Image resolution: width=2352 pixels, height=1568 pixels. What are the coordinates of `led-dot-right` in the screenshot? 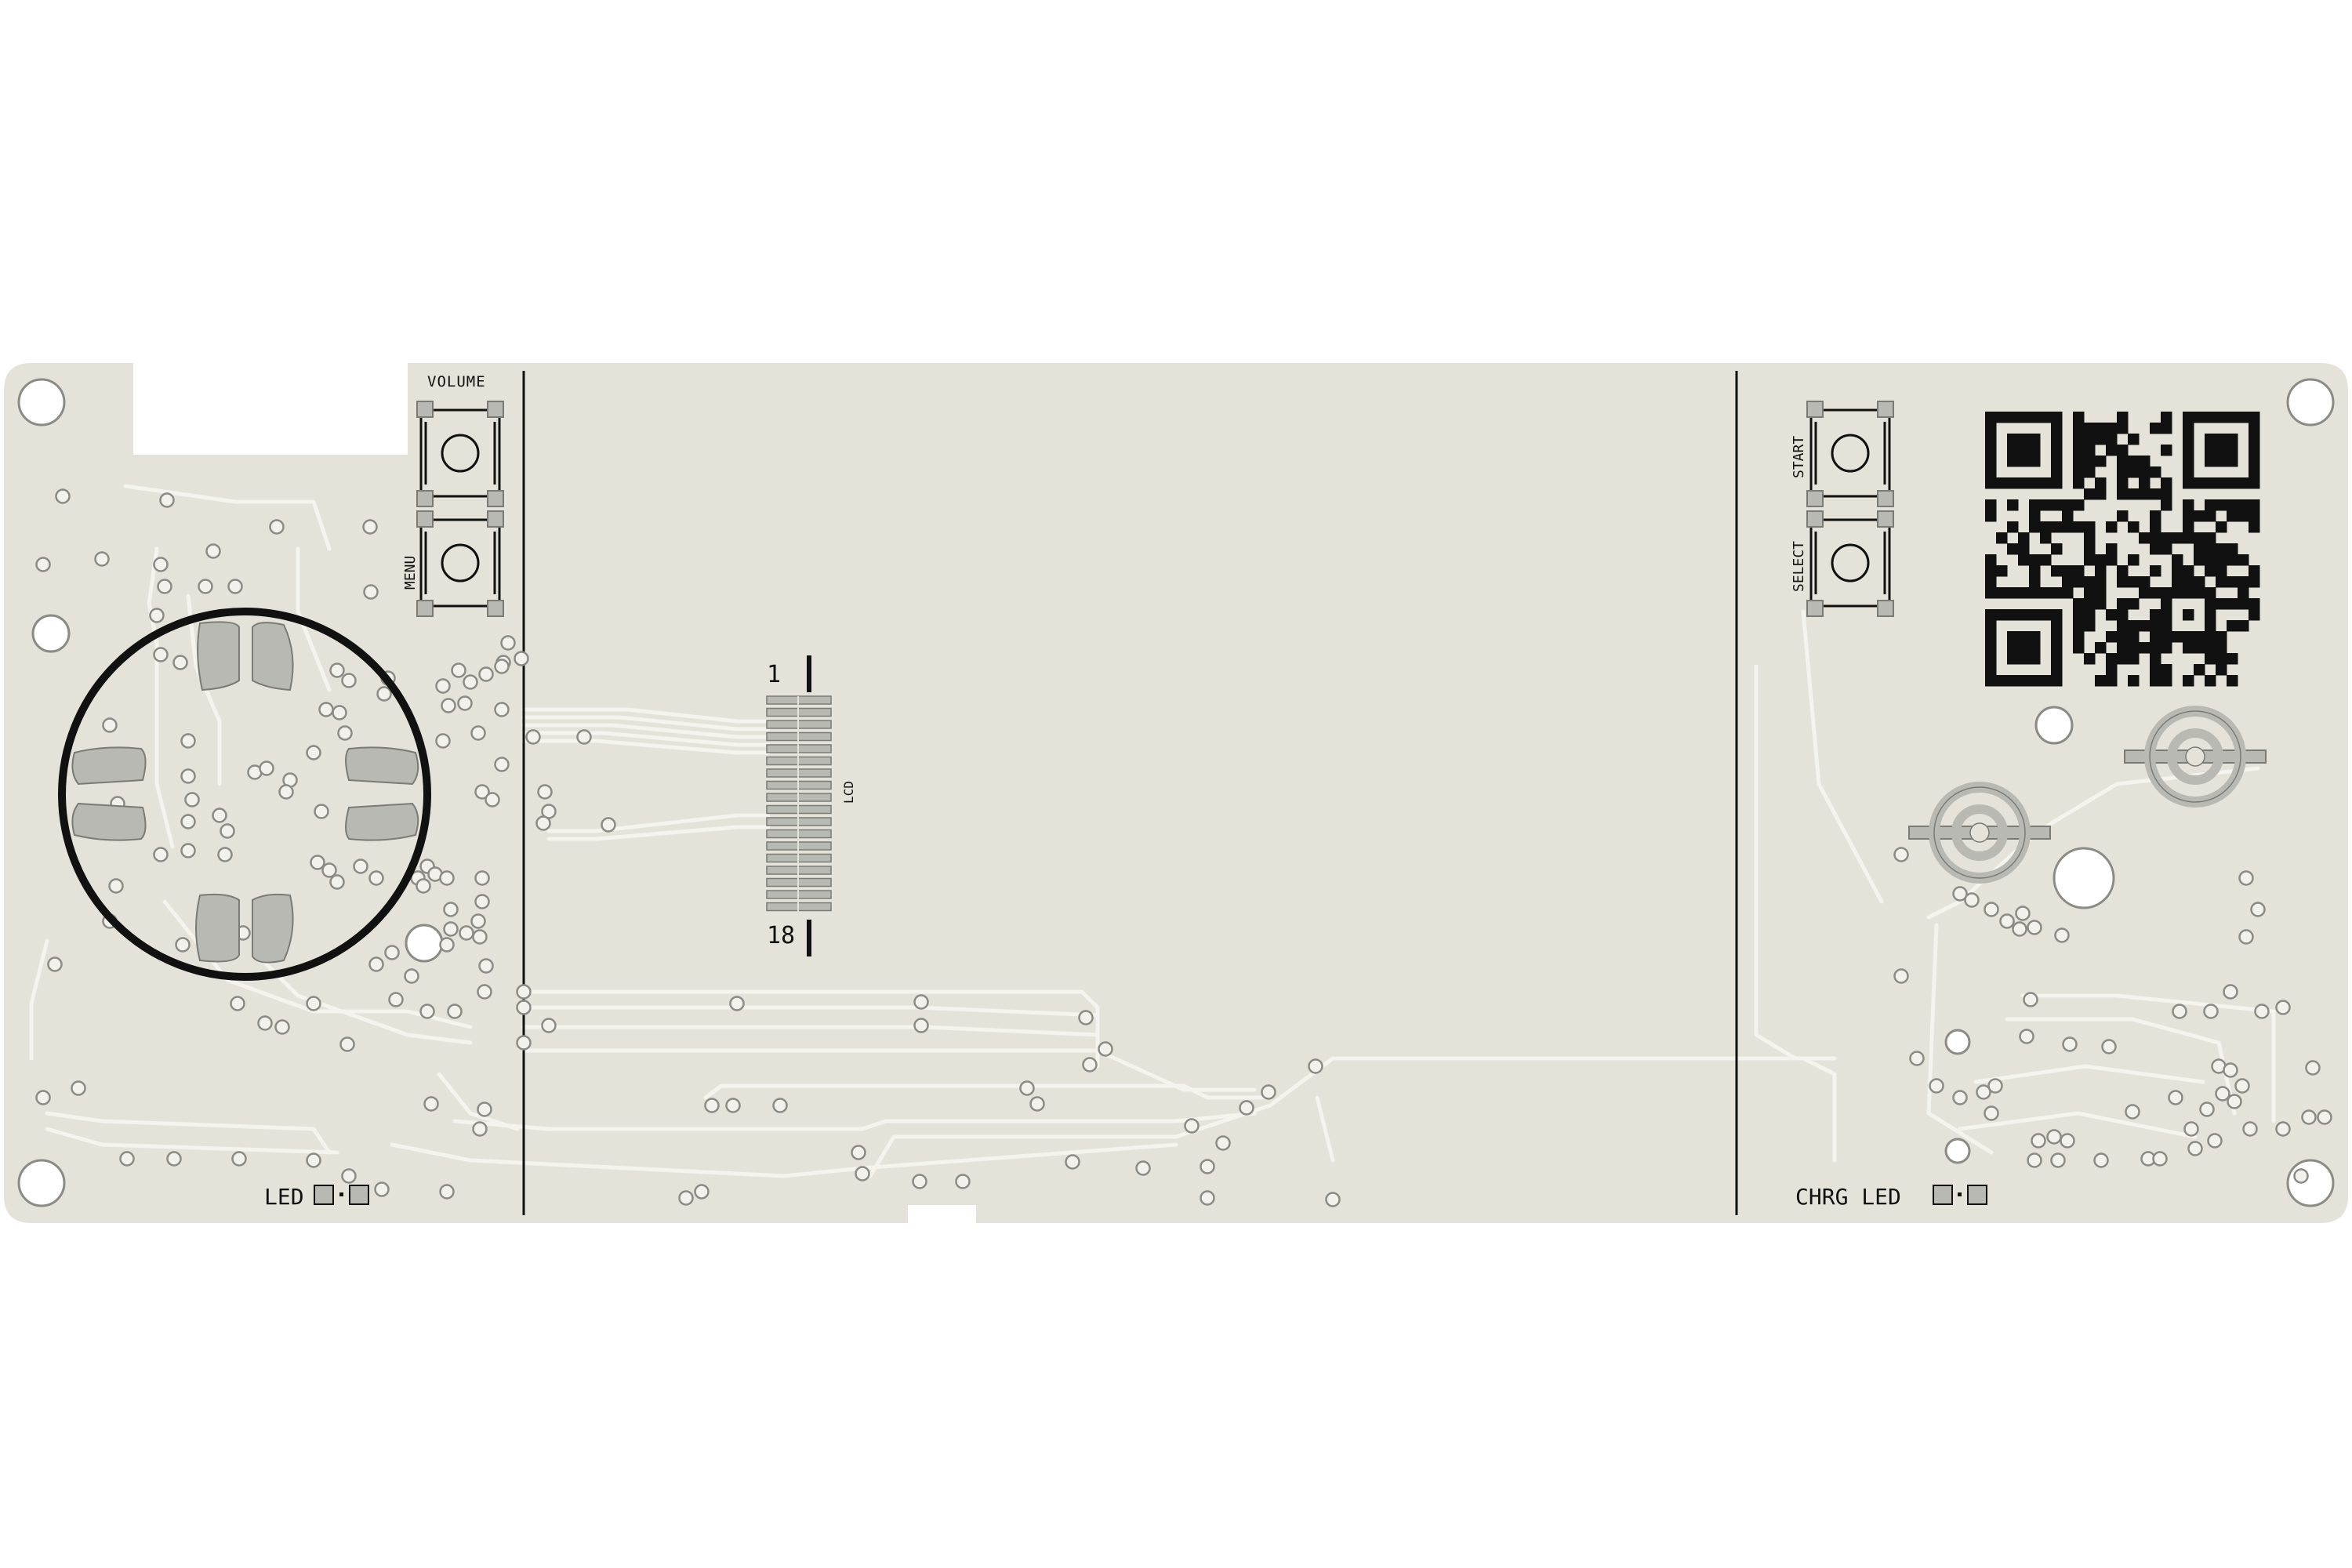 It's located at (1960, 1194).